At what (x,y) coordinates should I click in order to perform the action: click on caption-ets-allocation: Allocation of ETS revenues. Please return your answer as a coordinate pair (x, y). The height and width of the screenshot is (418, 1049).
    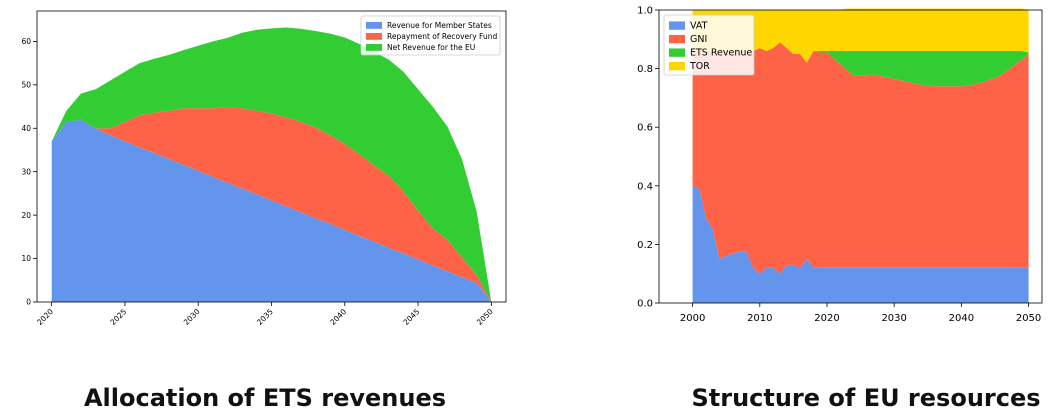
    Looking at the image, I should click on (265, 398).